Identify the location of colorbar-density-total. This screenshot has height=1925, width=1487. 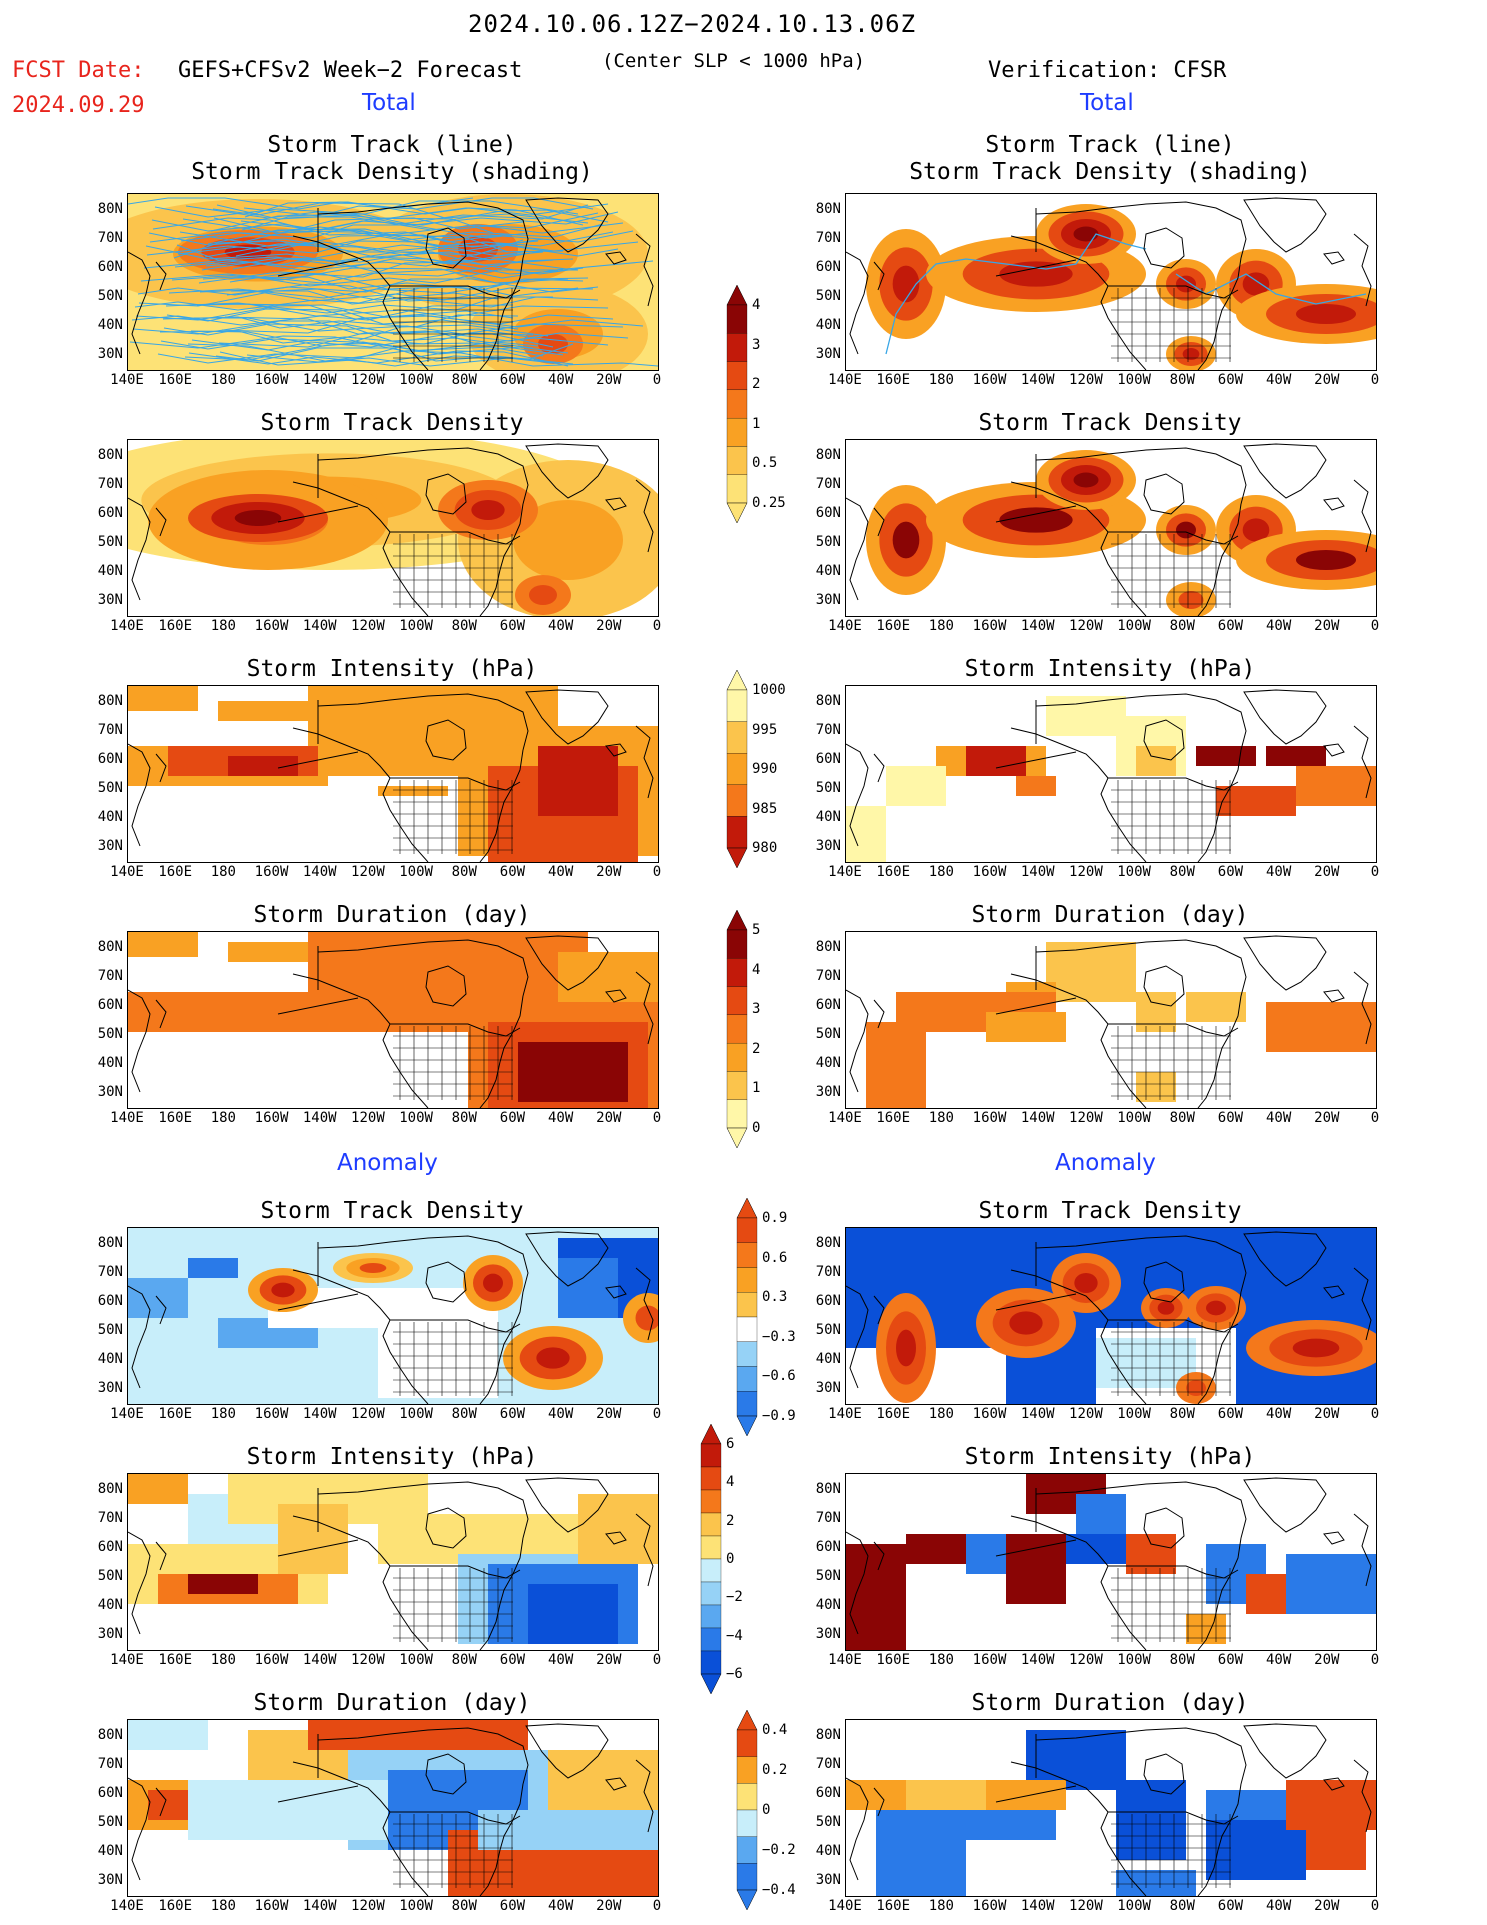
(737, 405).